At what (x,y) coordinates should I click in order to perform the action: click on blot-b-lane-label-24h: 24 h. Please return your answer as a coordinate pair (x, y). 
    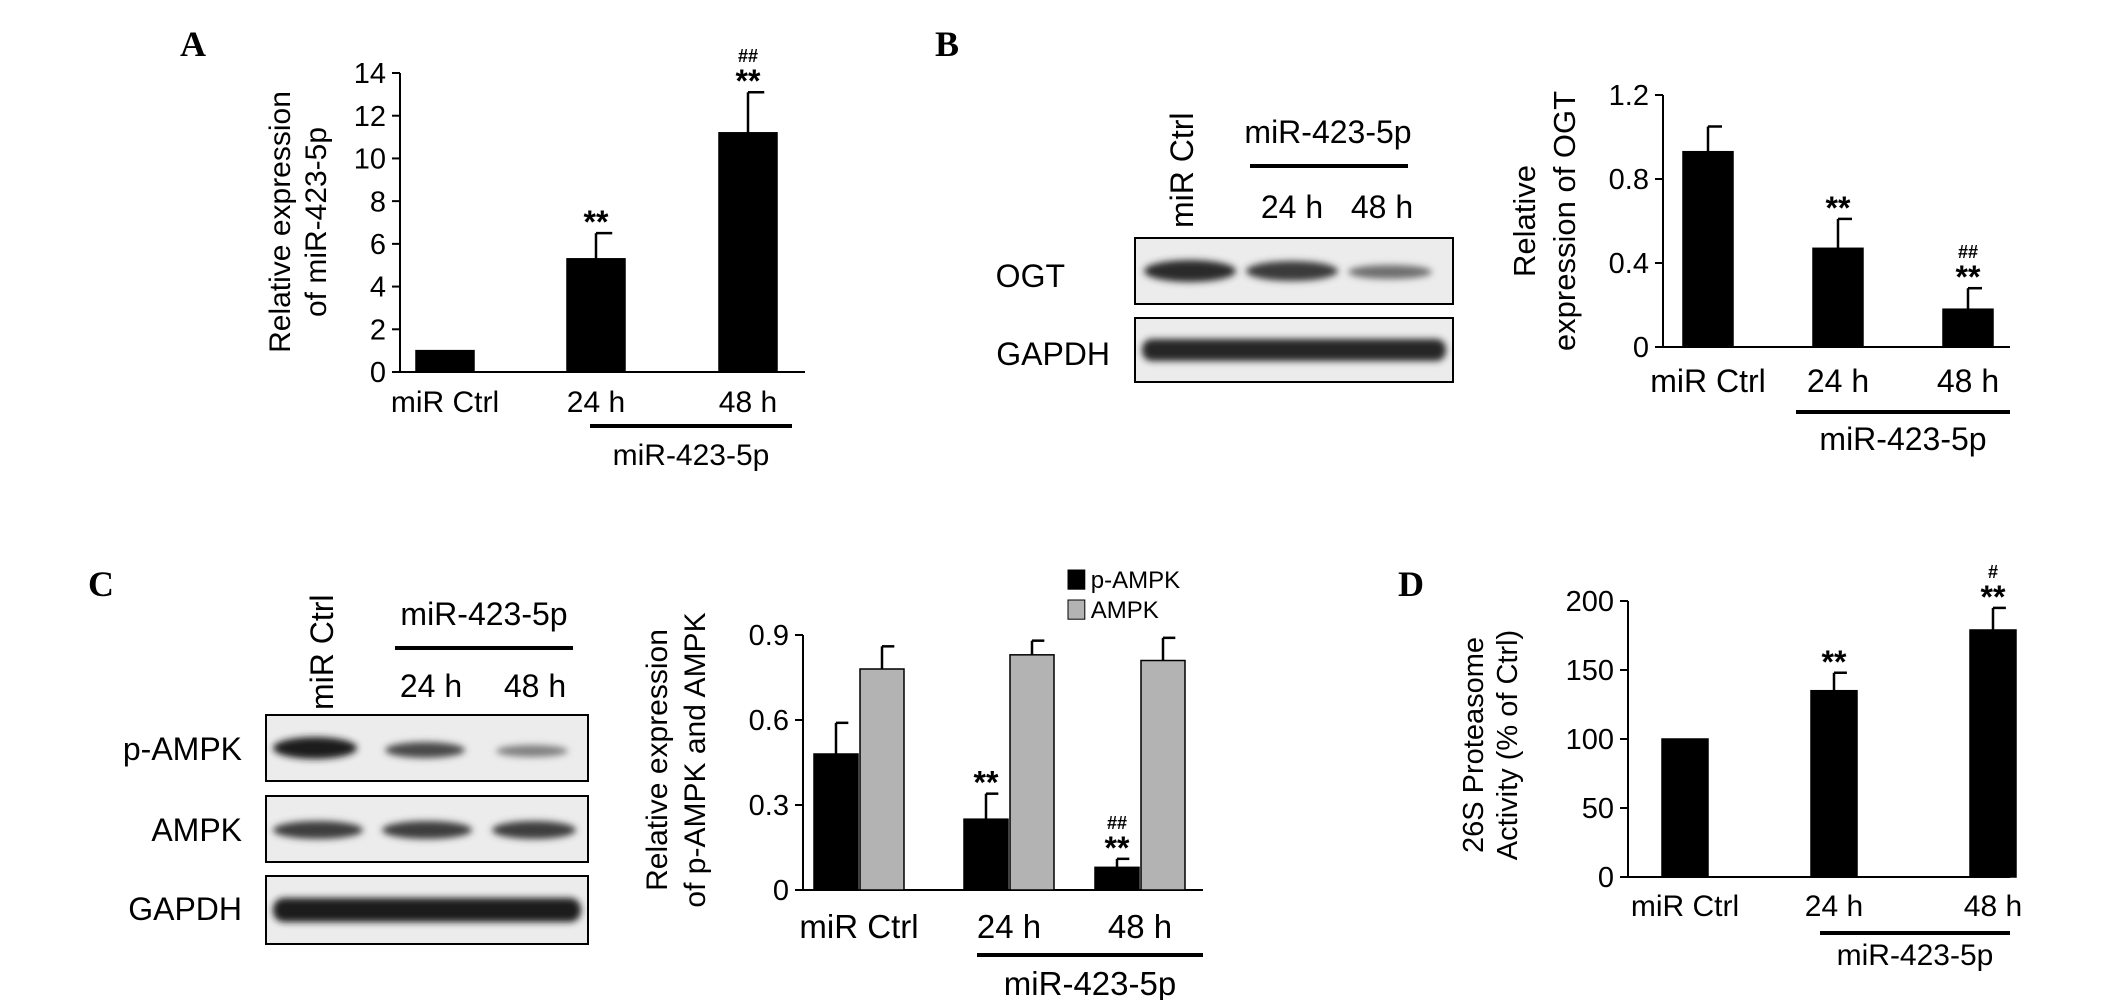
    Looking at the image, I should click on (1292, 207).